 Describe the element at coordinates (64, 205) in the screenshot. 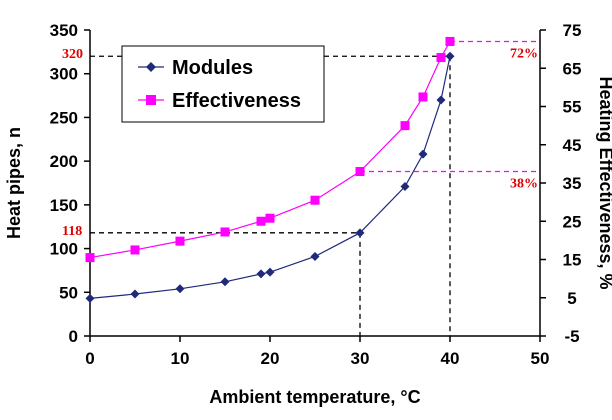

I see `y-tick-label: 150` at that location.